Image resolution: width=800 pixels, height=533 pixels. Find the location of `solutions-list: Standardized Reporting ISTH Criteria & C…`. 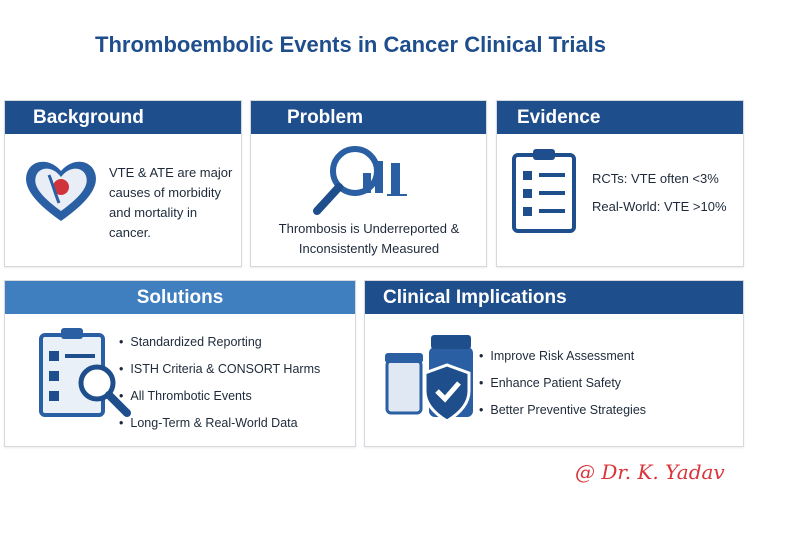

solutions-list: Standardized Reporting ISTH Criteria & C… is located at coordinates (219, 383).